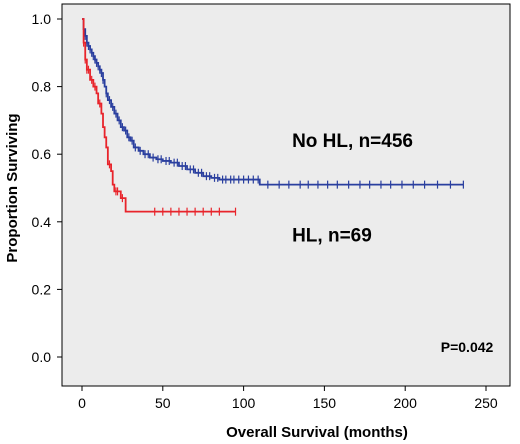  Describe the element at coordinates (42, 222) in the screenshot. I see `y-tick-label: 0.4` at that location.